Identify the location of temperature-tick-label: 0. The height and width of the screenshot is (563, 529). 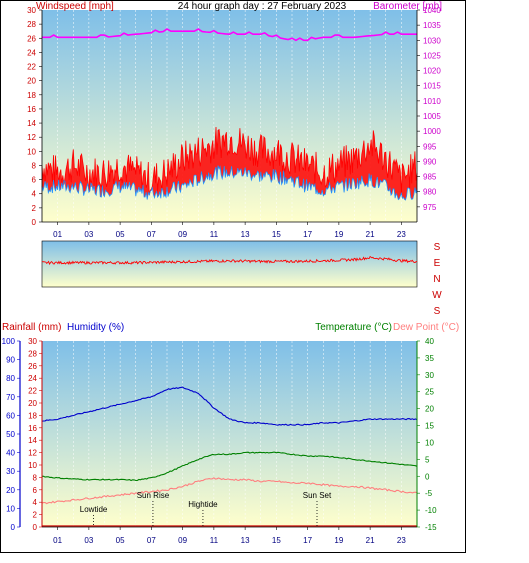
(427, 476).